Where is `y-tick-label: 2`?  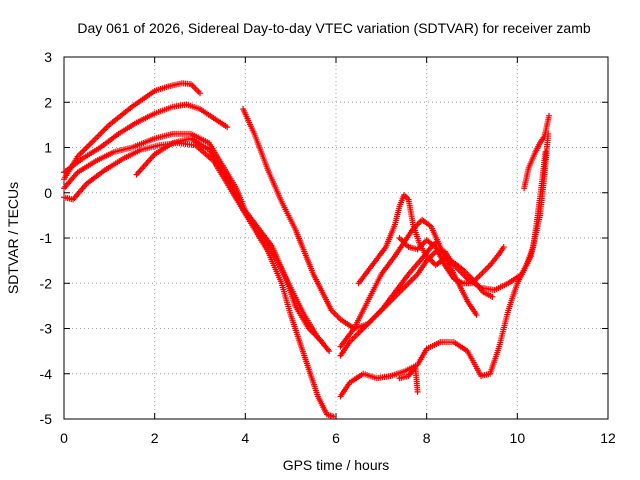
y-tick-label: 2 is located at coordinates (48, 102).